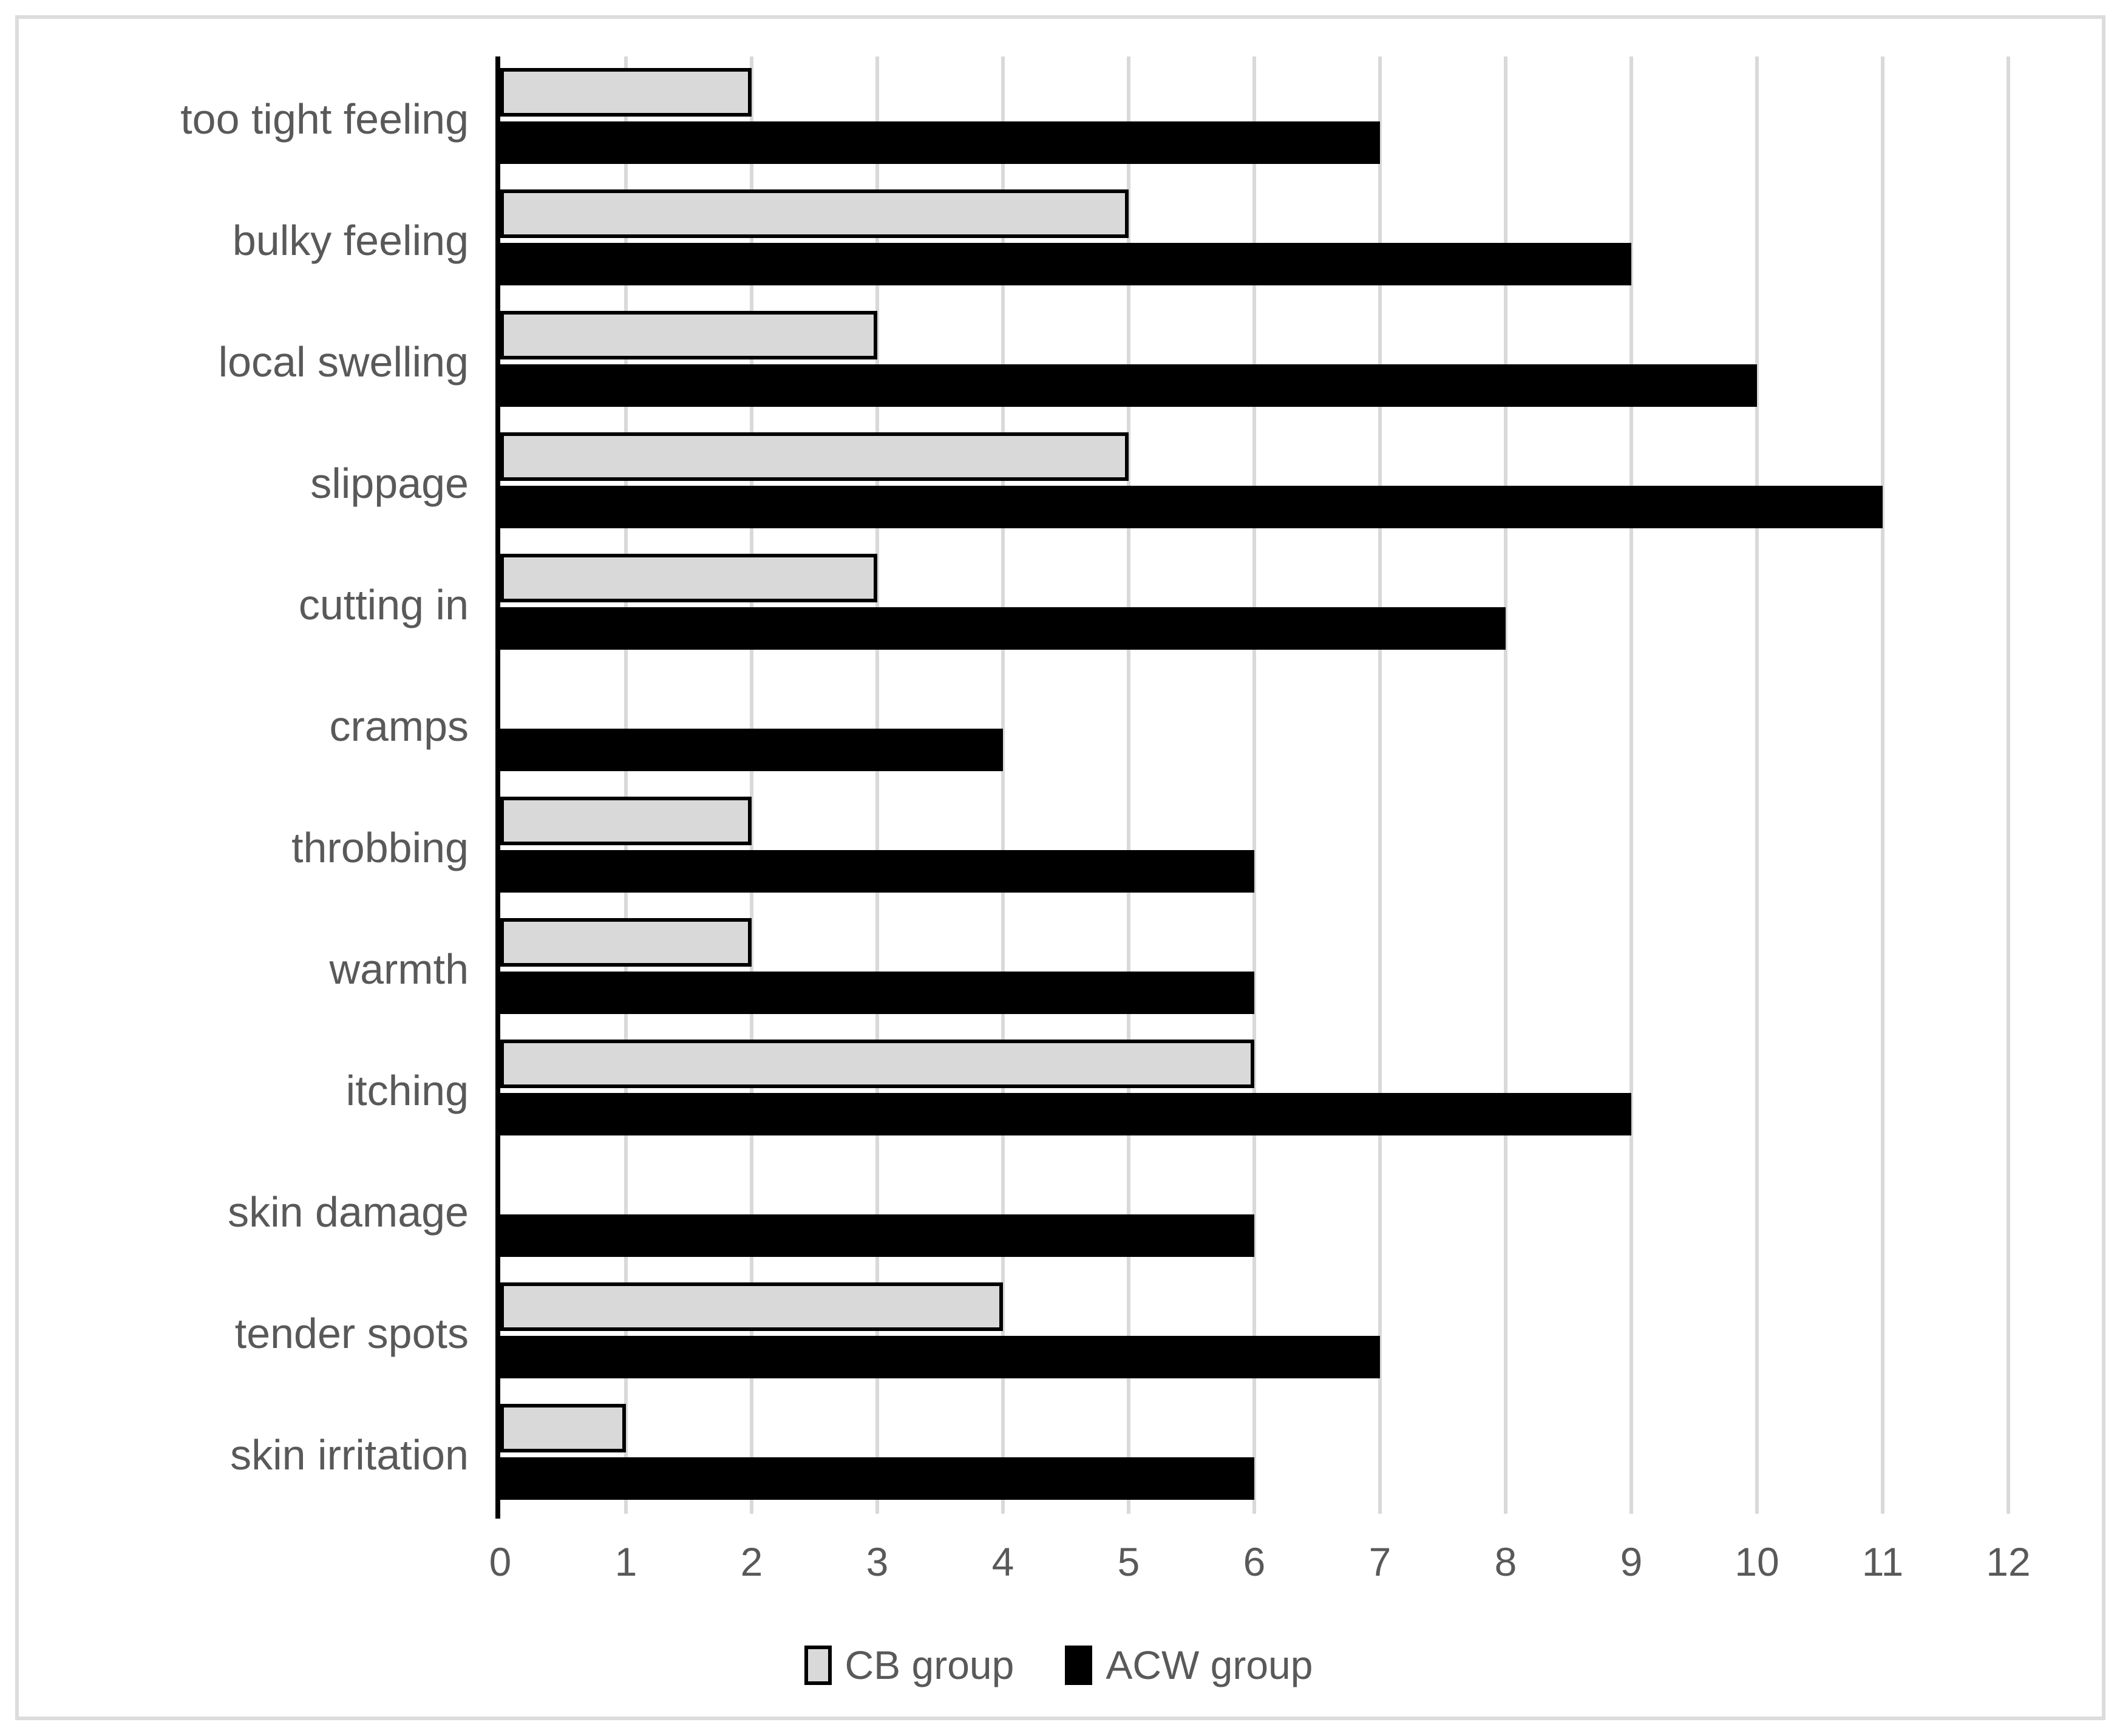  What do you see at coordinates (380, 847) in the screenshot?
I see `category-label: throbbing` at bounding box center [380, 847].